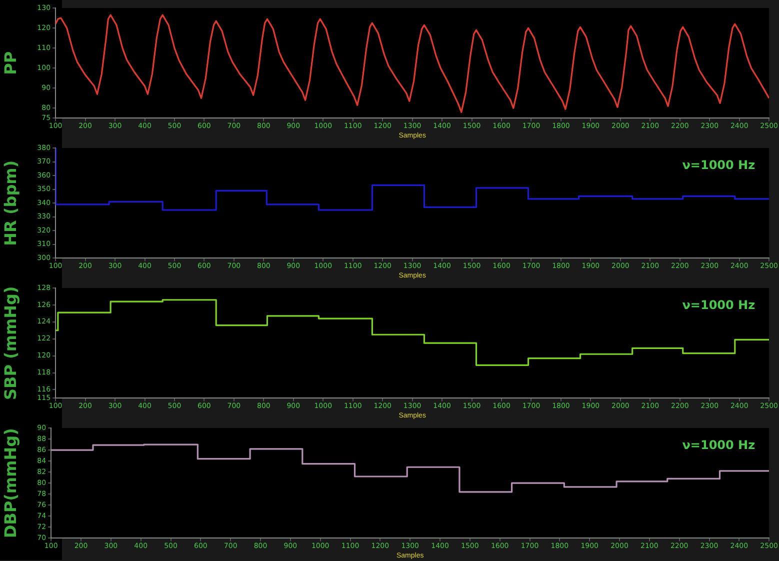 The height and width of the screenshot is (561, 779). I want to click on y-axis-title: DBP(mmHg), so click(10, 483).